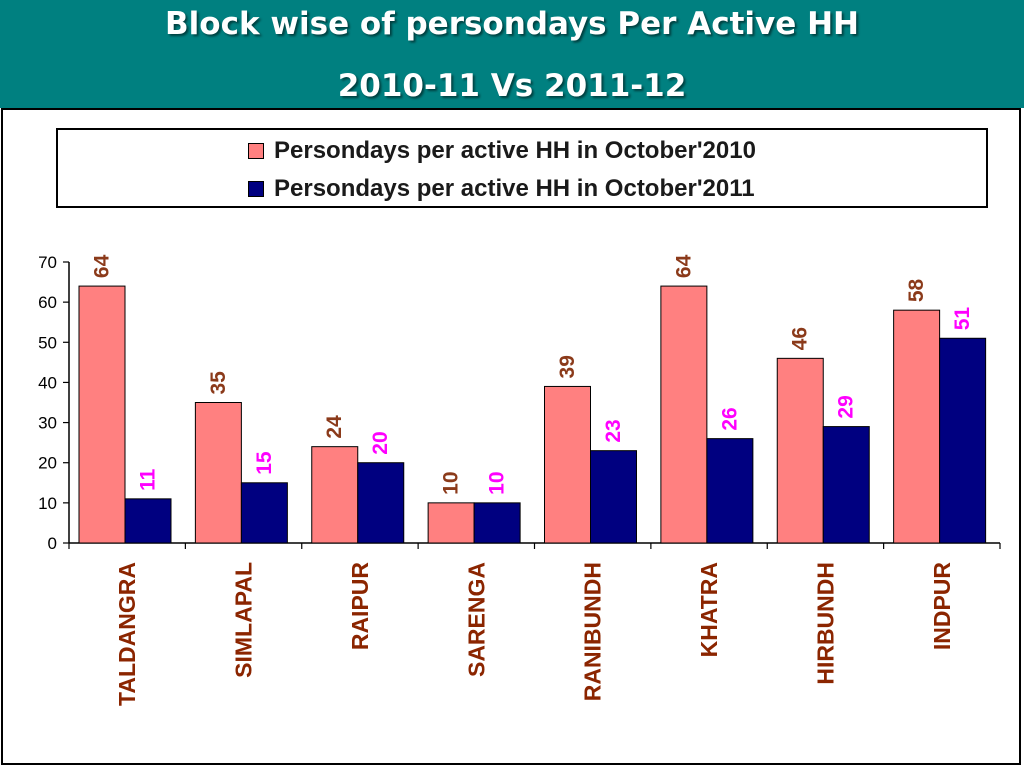 The height and width of the screenshot is (768, 1024). I want to click on bar-taldangra-2011, so click(148, 521).